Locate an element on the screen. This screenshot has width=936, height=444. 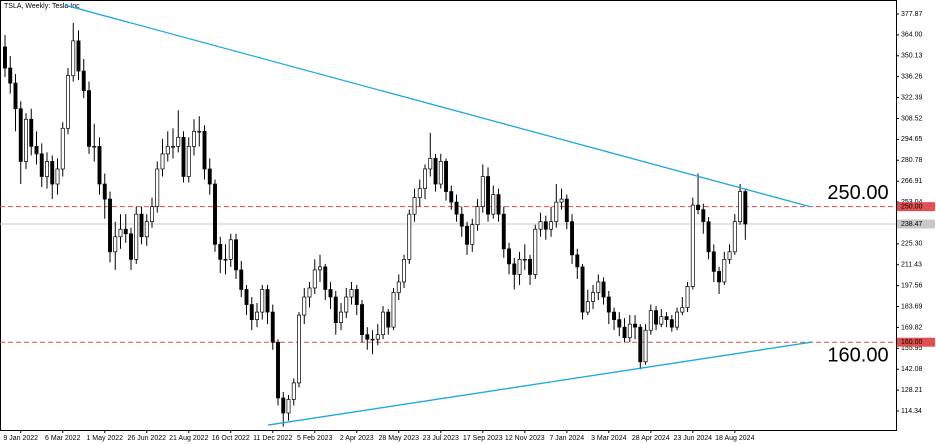
y-tick-label: 280.78 is located at coordinates (912, 160).